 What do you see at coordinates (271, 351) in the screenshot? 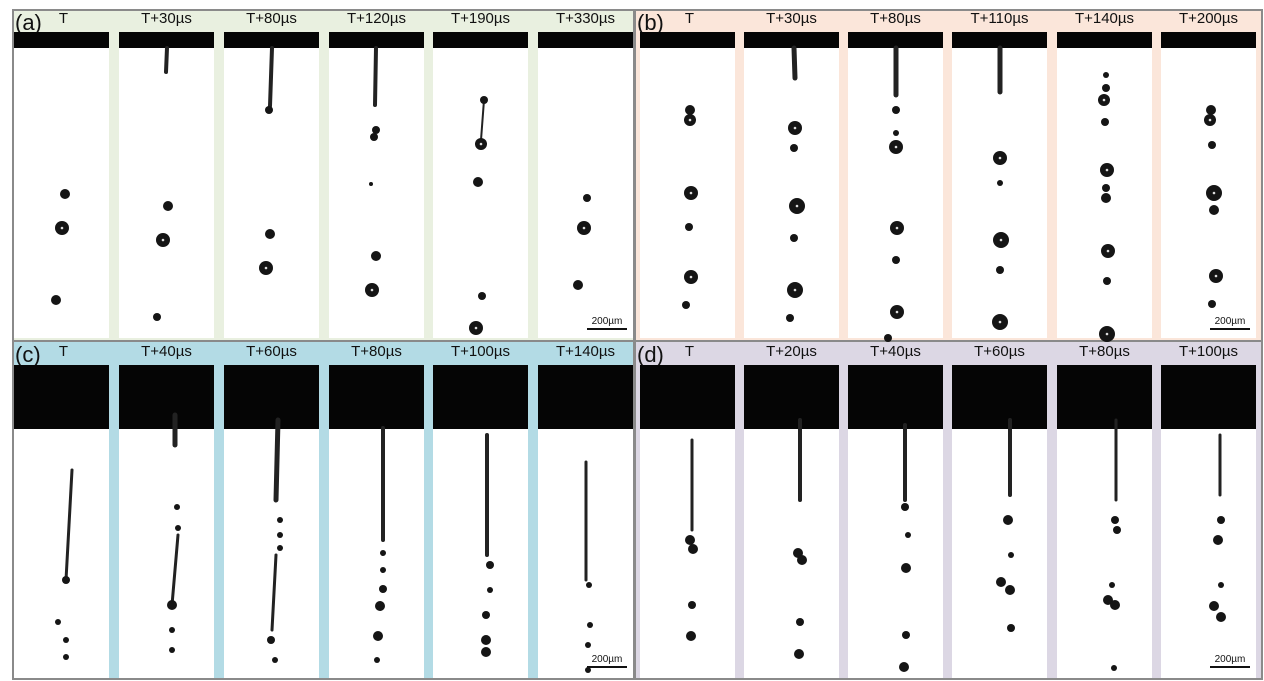
I see `frame-time-label: T+60µs` at bounding box center [271, 351].